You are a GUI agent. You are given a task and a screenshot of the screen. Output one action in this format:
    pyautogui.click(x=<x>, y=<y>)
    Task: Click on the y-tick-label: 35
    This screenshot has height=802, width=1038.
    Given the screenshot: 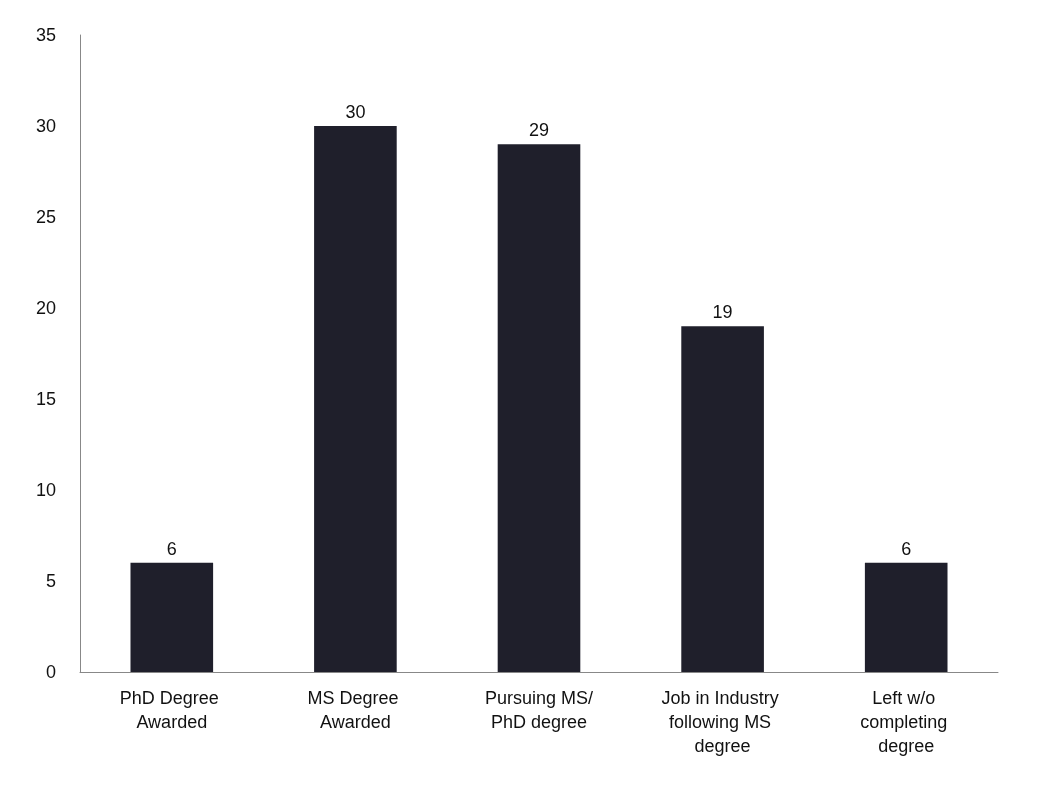 What is the action you would take?
    pyautogui.click(x=45, y=35)
    